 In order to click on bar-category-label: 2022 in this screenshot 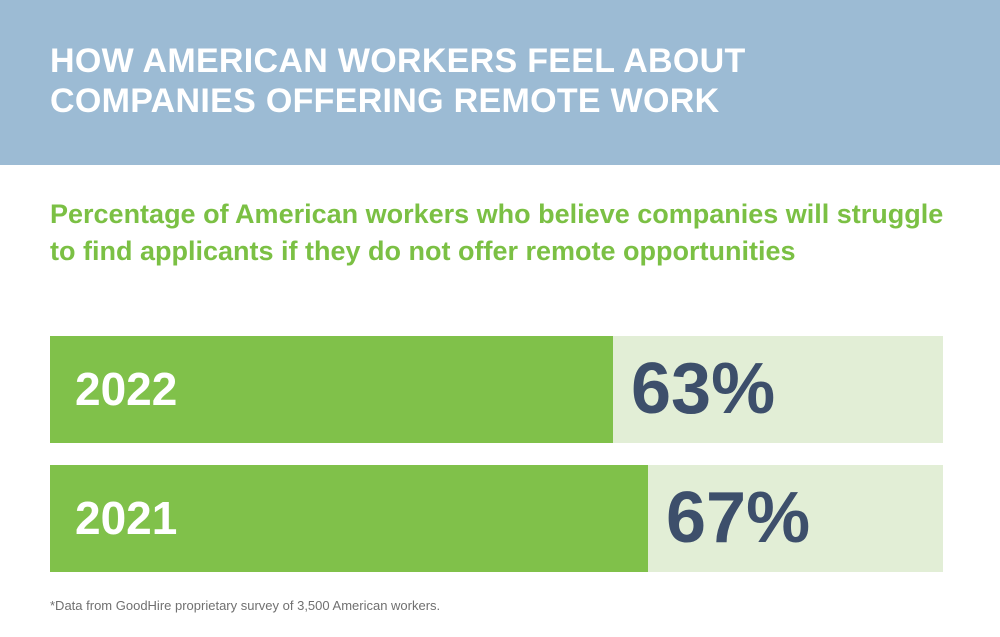, I will do `click(126, 389)`.